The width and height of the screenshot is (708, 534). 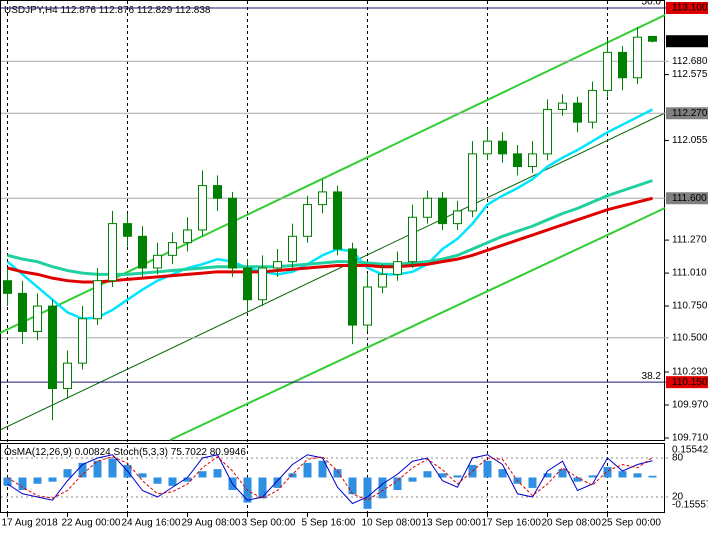 I want to click on y-tick-label: 111.270, so click(x=689, y=240).